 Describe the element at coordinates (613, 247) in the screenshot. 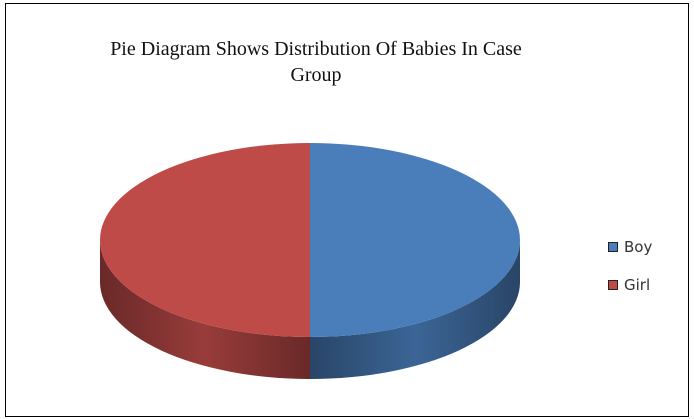

I see `legend-swatch-boy` at that location.